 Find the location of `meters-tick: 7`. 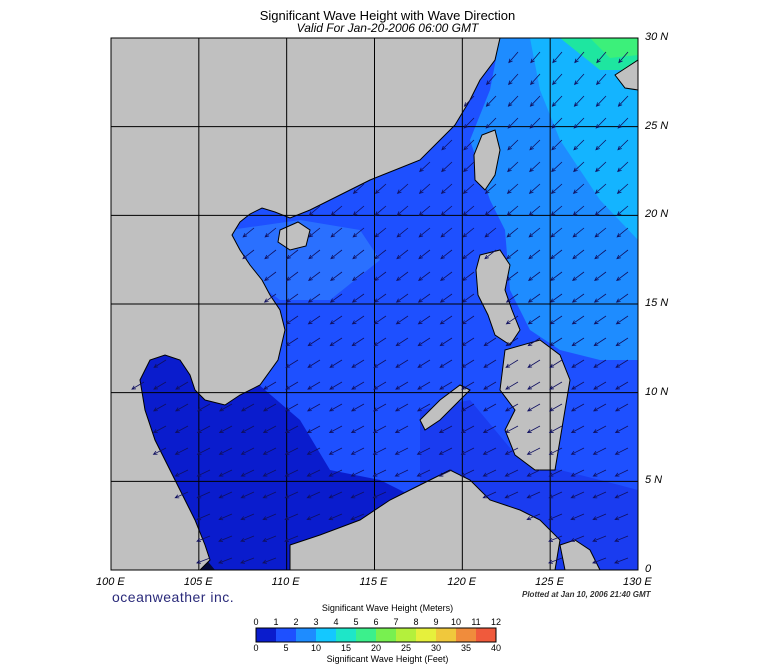

meters-tick: 7 is located at coordinates (396, 622).